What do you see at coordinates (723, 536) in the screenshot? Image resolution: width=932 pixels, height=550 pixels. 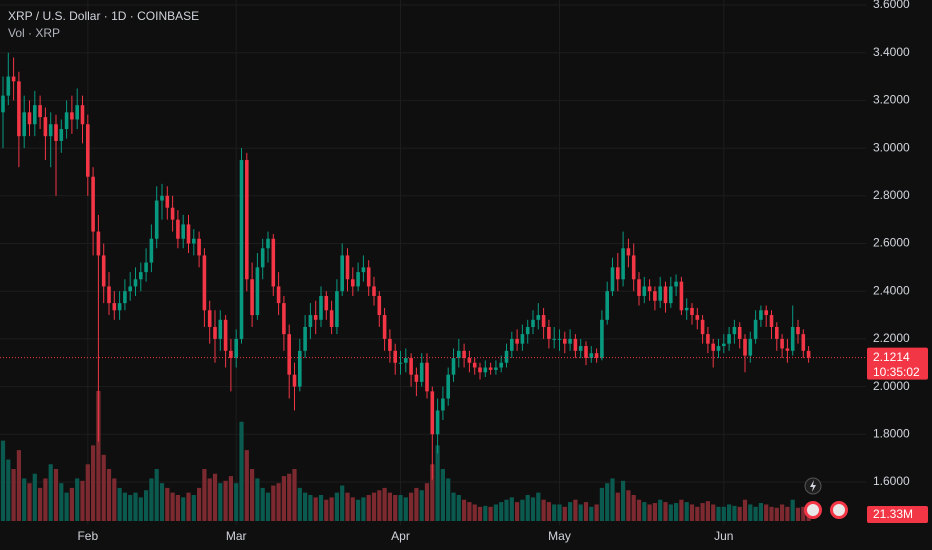 I see `x-tick-label: Jun` at bounding box center [723, 536].